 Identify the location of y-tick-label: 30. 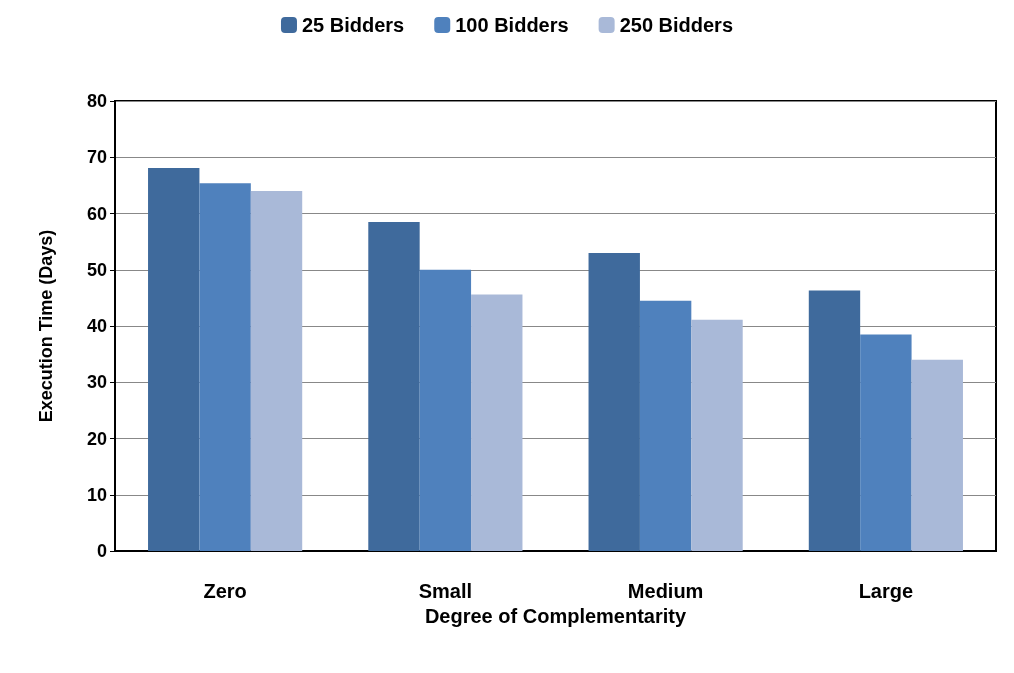
(96, 382).